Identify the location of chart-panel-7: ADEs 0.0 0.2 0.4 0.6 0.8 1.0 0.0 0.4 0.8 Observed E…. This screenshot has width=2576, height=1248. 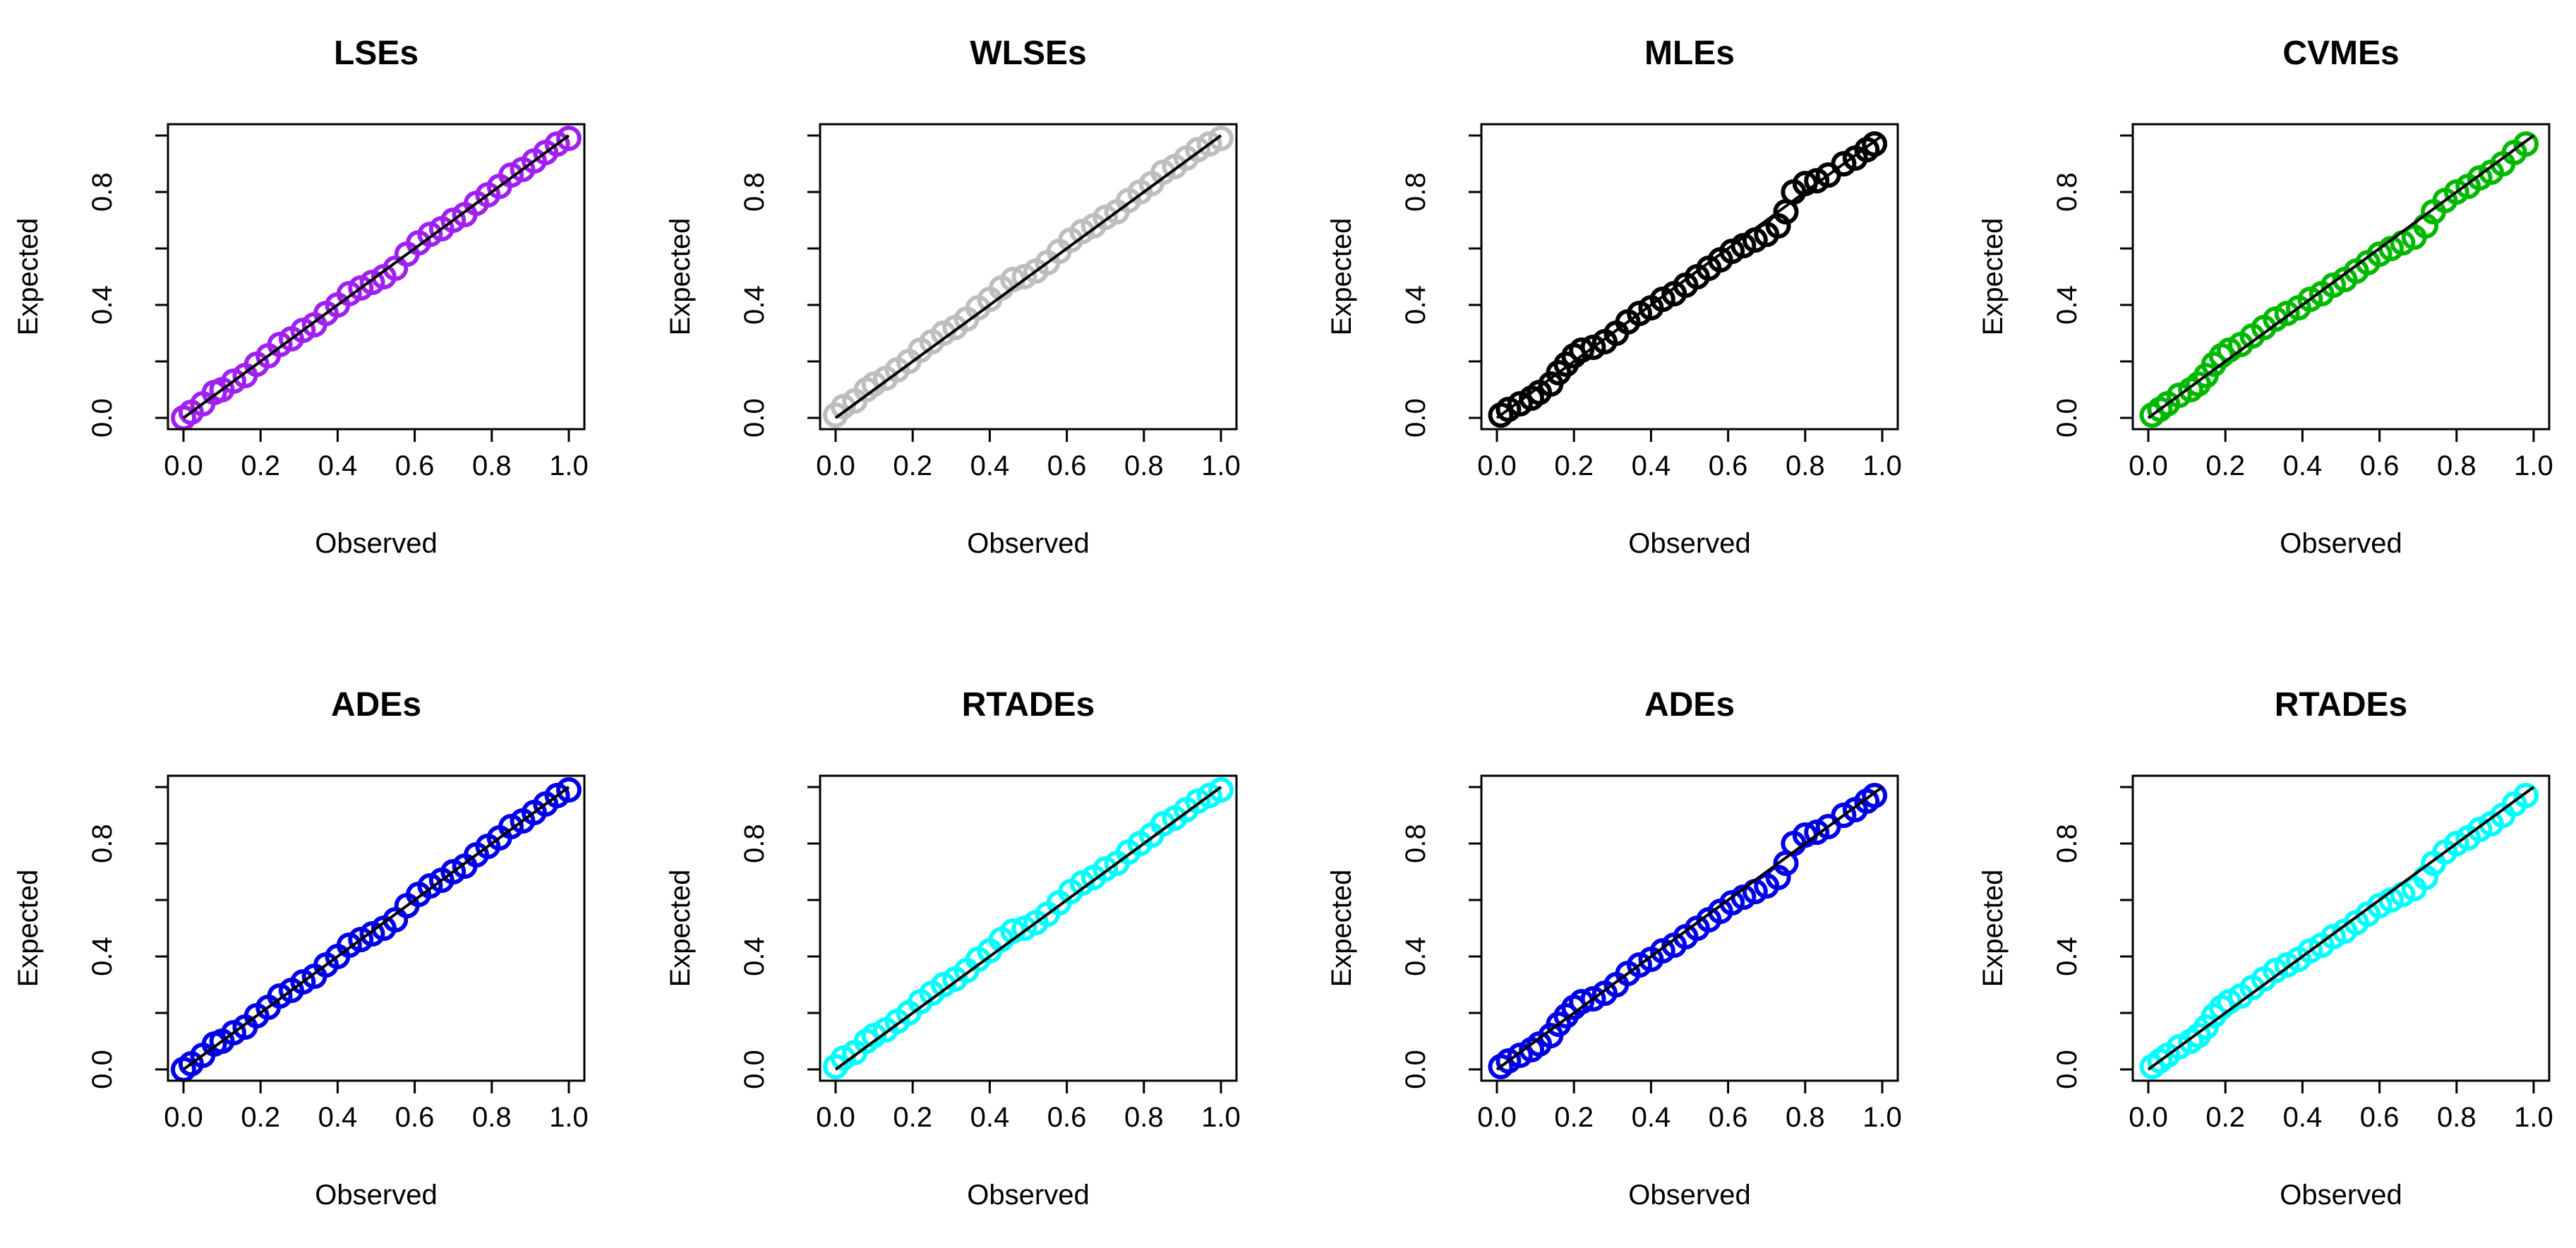
(1614, 949).